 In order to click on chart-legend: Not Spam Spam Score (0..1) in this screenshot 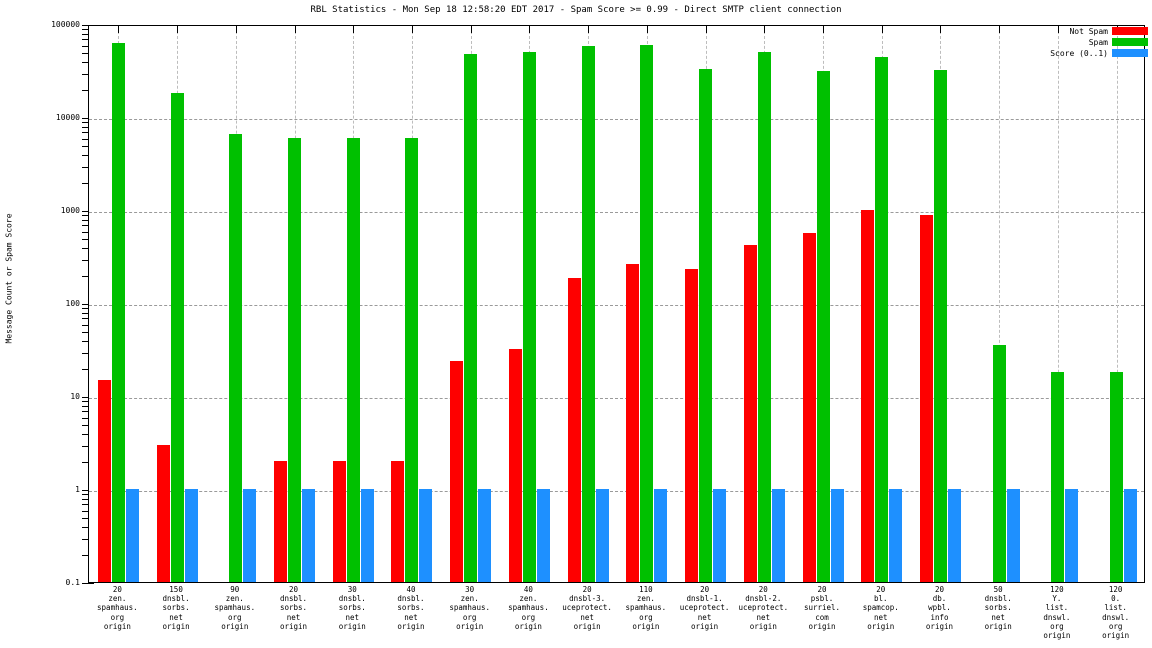, I will do `click(1075, 42)`.